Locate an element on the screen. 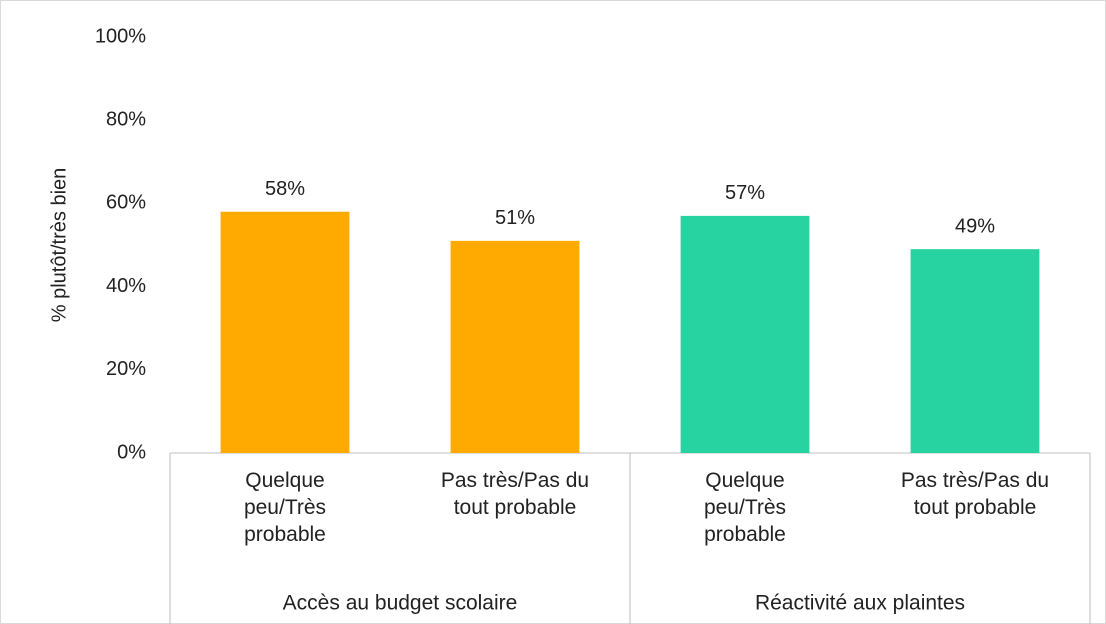  data-label: 58% is located at coordinates (285, 189).